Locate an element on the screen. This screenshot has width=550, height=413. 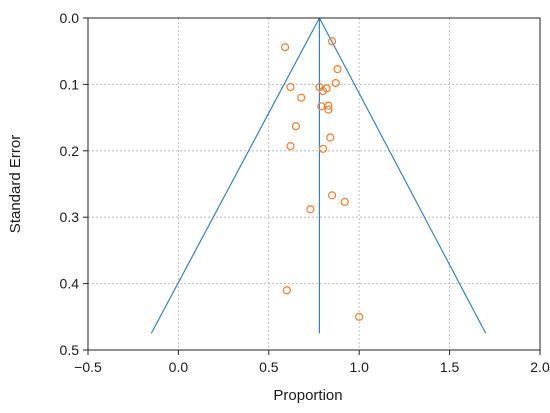
y-tick-label: 0.5 is located at coordinates (70, 350).